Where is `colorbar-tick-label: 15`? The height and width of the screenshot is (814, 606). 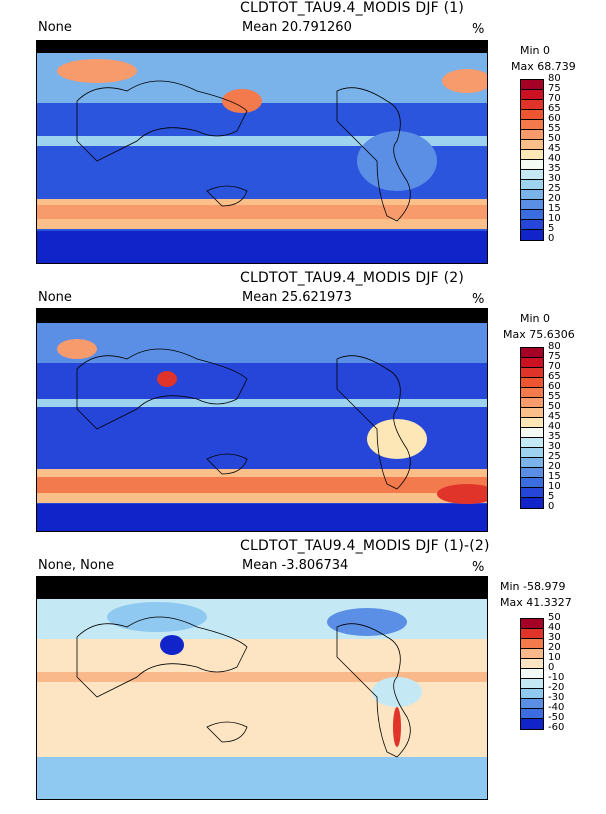
colorbar-tick-label: 15 is located at coordinates (554, 476).